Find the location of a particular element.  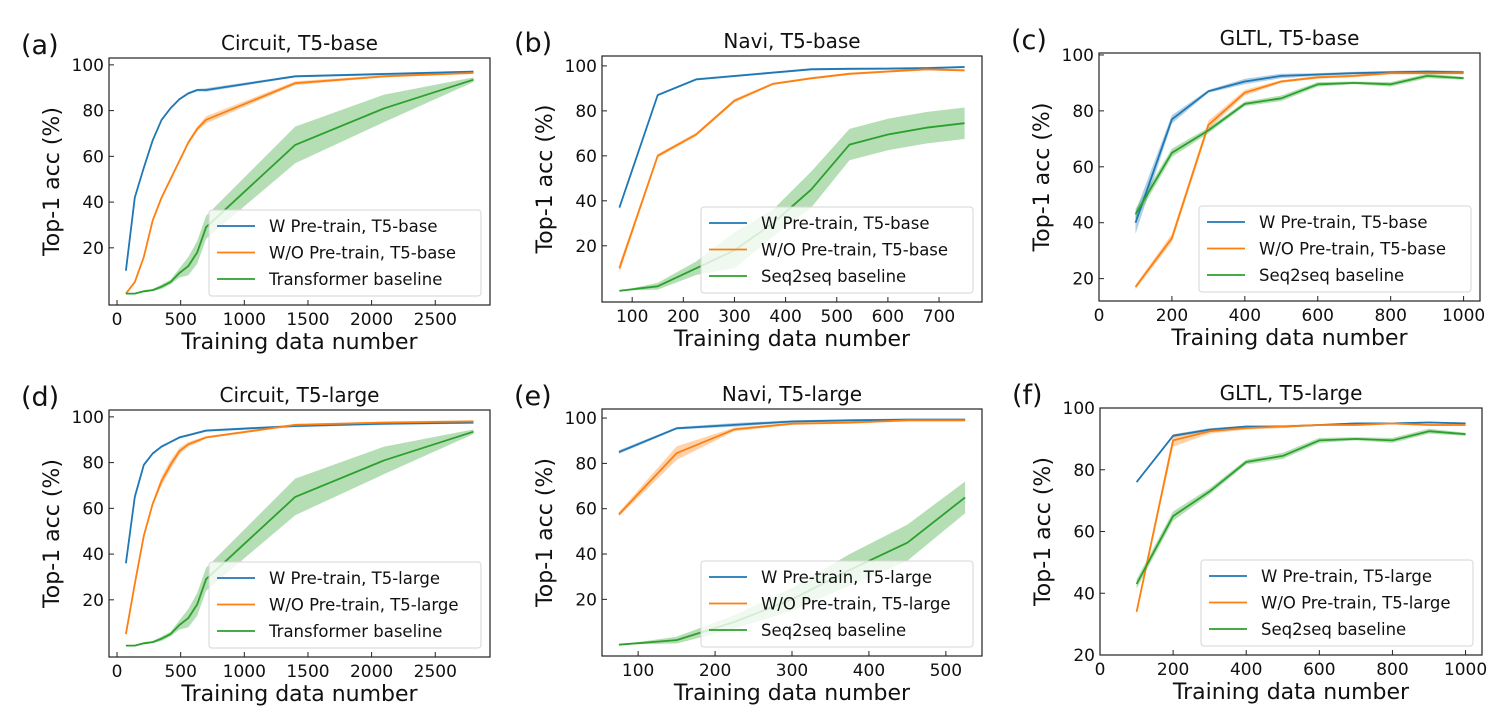

subplot-title: Navi, T5-base is located at coordinates (791, 41).